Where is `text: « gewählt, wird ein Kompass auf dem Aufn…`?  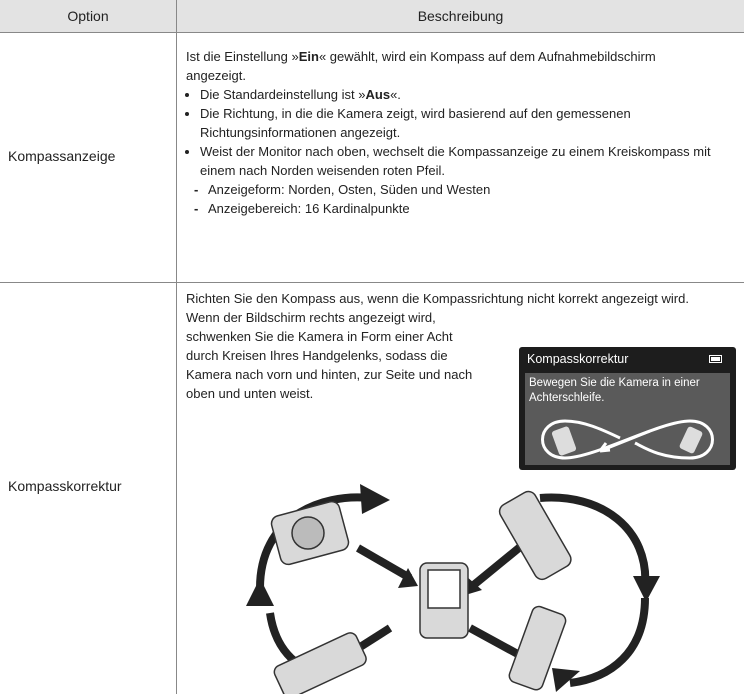
text: « gewählt, wird ein Kompass auf dem Aufn… is located at coordinates (421, 66).